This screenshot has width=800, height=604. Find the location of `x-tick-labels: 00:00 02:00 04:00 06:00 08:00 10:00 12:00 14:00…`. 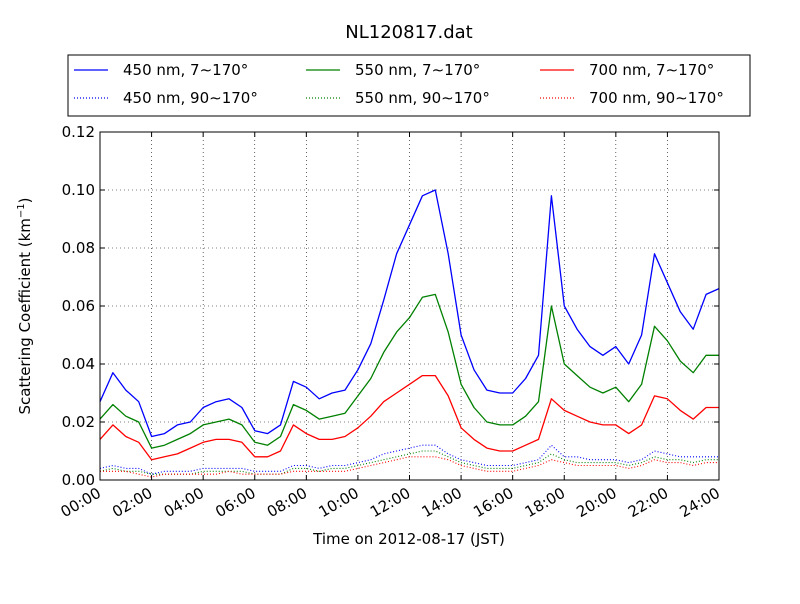

x-tick-labels: 00:00 02:00 04:00 06:00 08:00 10:00 12:00 14:00… is located at coordinates (390, 502).